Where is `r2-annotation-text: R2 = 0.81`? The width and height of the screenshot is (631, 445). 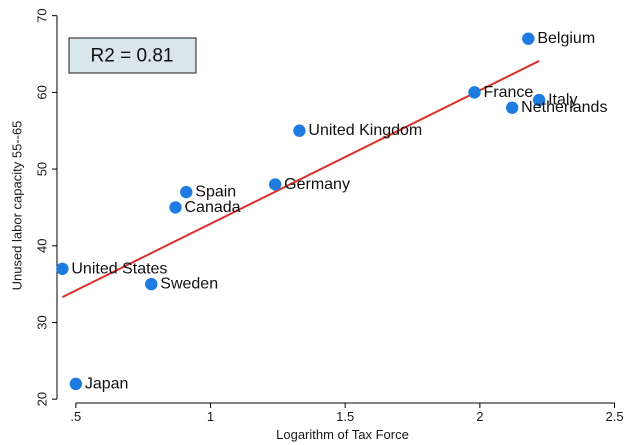 r2-annotation-text: R2 = 0.81 is located at coordinates (132, 56).